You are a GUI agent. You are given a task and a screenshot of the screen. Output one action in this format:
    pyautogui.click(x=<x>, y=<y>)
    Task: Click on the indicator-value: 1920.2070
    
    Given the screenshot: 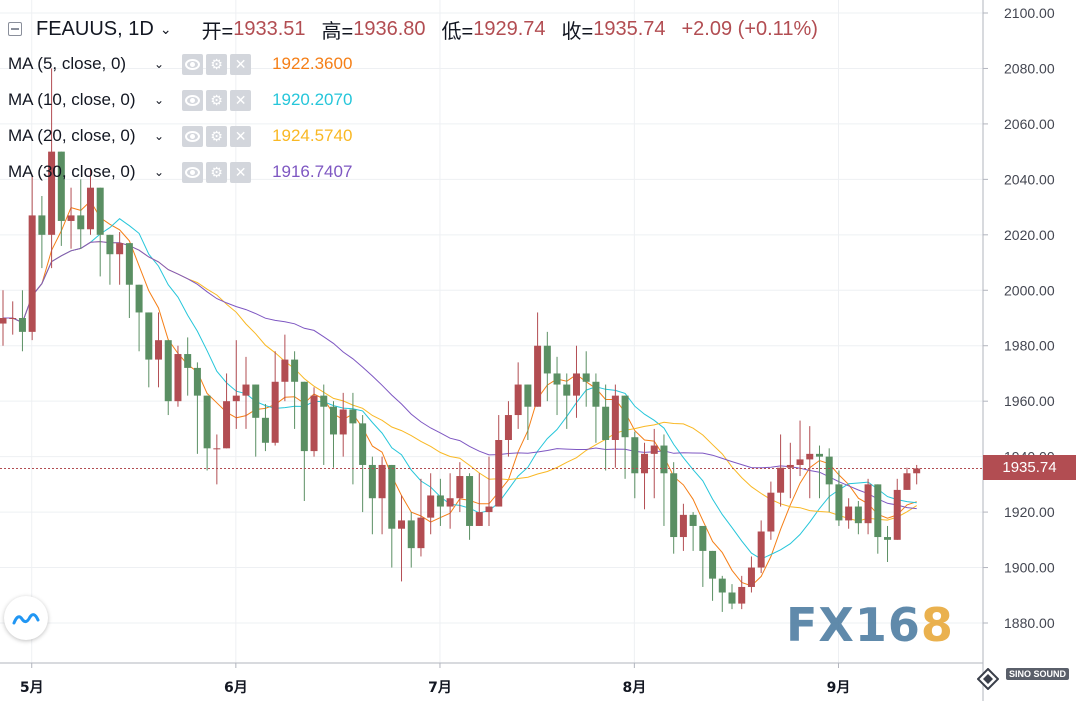 What is the action you would take?
    pyautogui.click(x=312, y=99)
    